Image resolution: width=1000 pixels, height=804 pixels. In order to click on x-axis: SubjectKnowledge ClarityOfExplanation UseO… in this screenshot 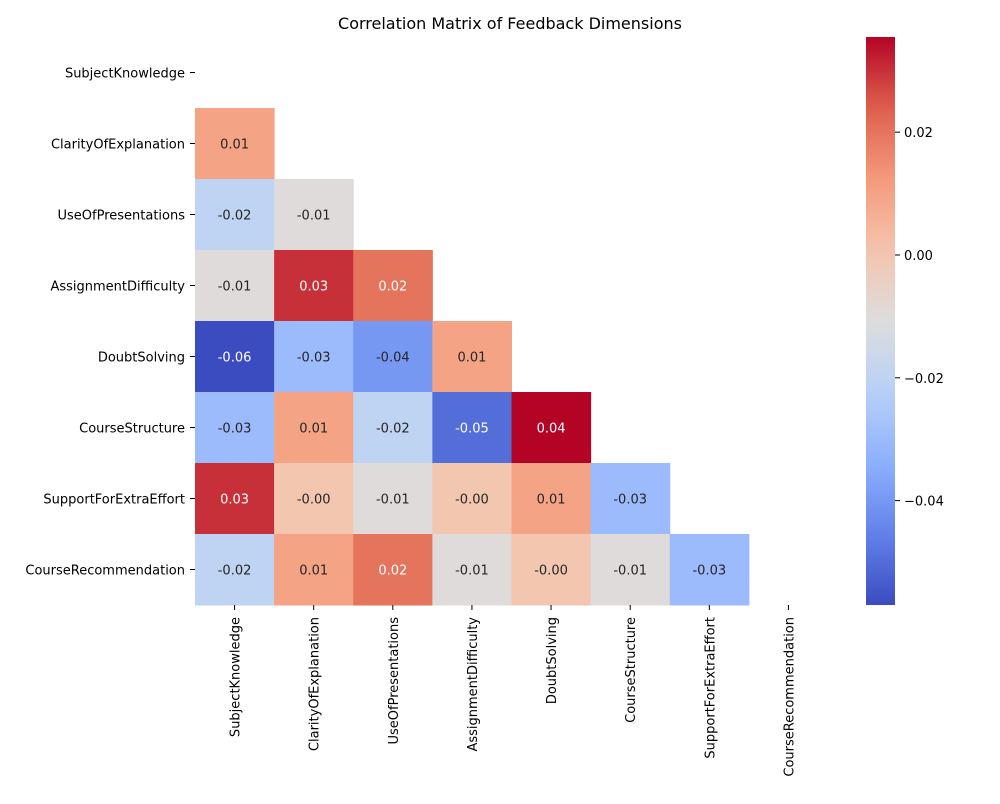, I will do `click(513, 691)`.